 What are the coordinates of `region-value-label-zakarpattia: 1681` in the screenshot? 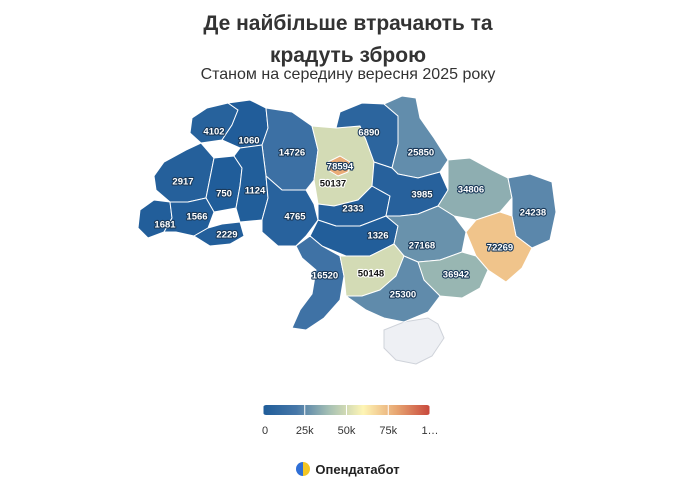 It's located at (165, 225).